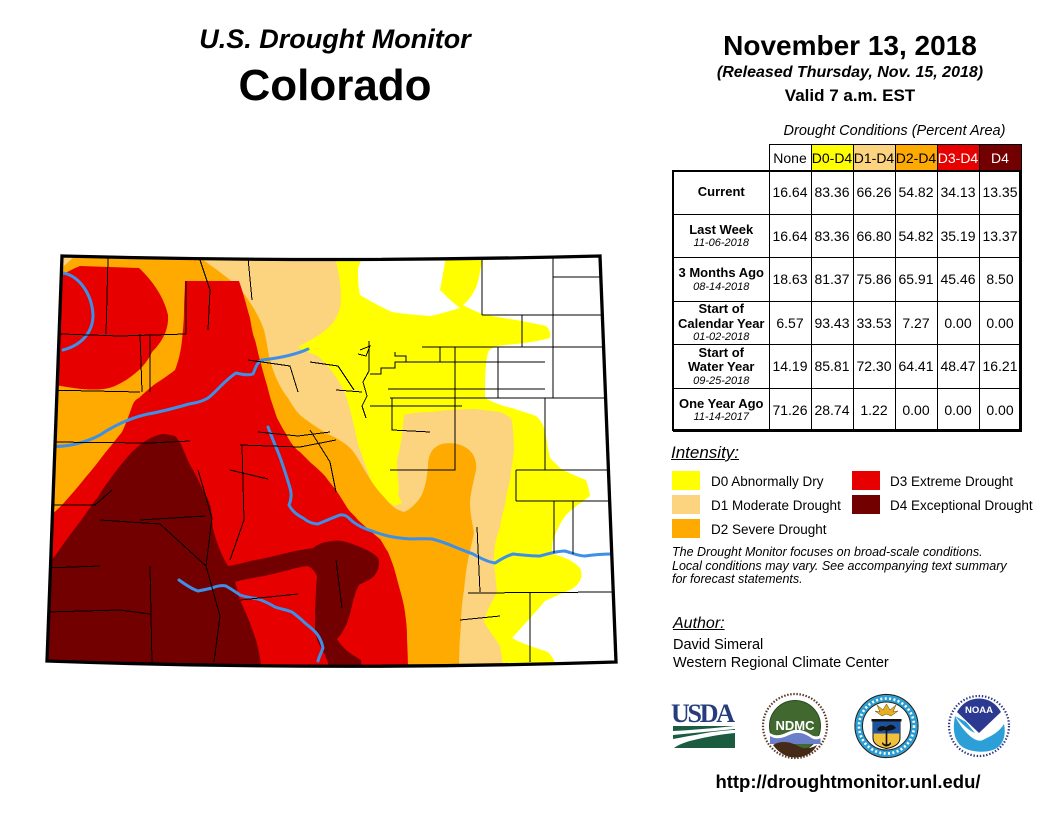 This screenshot has width=1056, height=816. I want to click on svg-text: USDA, so click(703, 713).